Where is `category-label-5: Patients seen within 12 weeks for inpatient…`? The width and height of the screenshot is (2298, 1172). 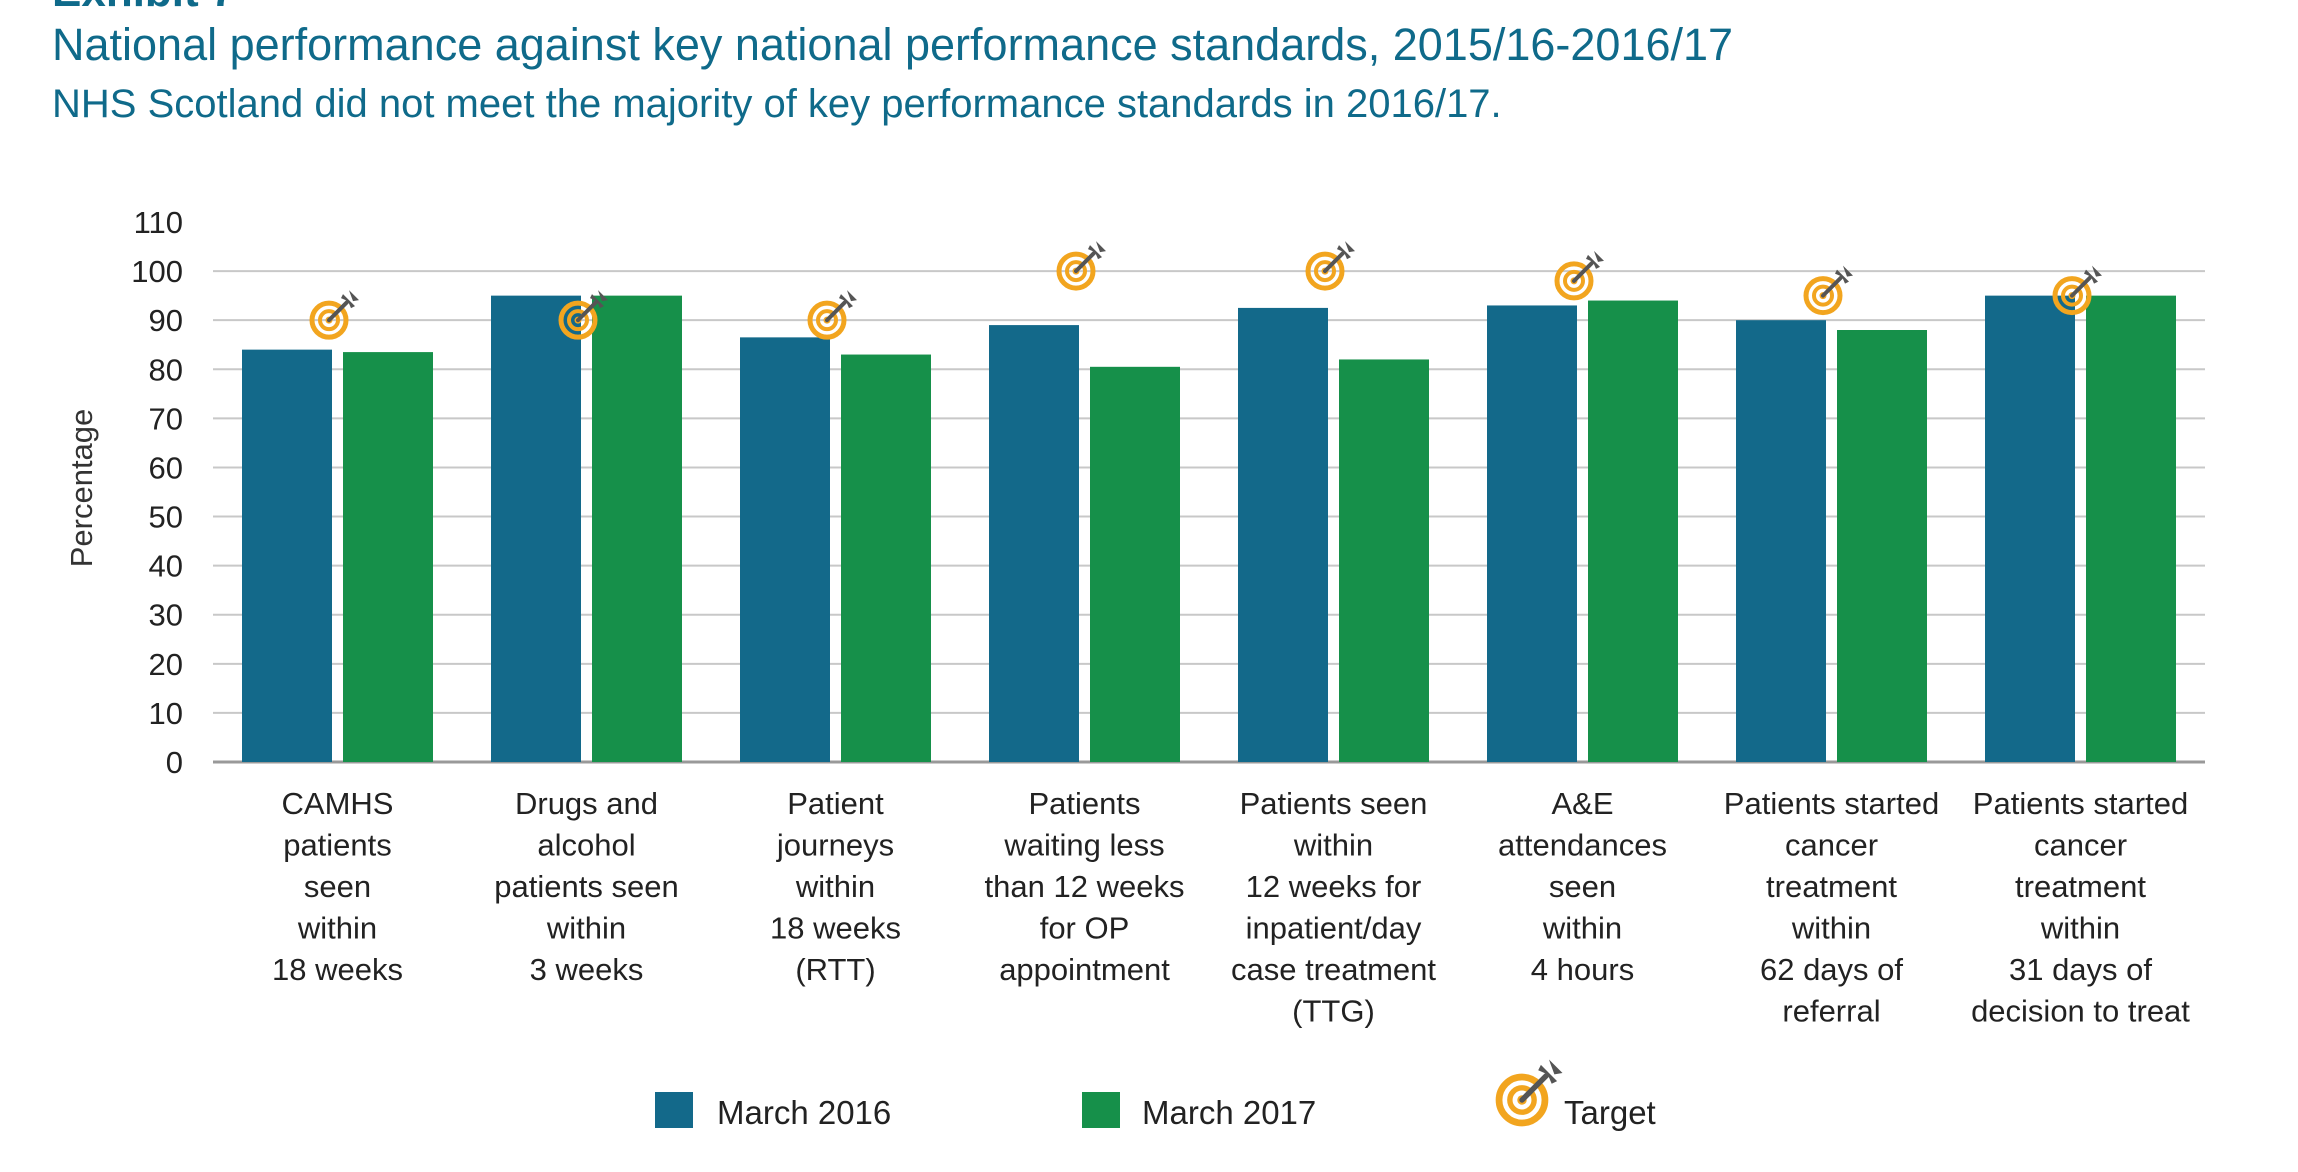
category-label-5: Patients seen within 12 weeks for inpatient… is located at coordinates (1333, 907).